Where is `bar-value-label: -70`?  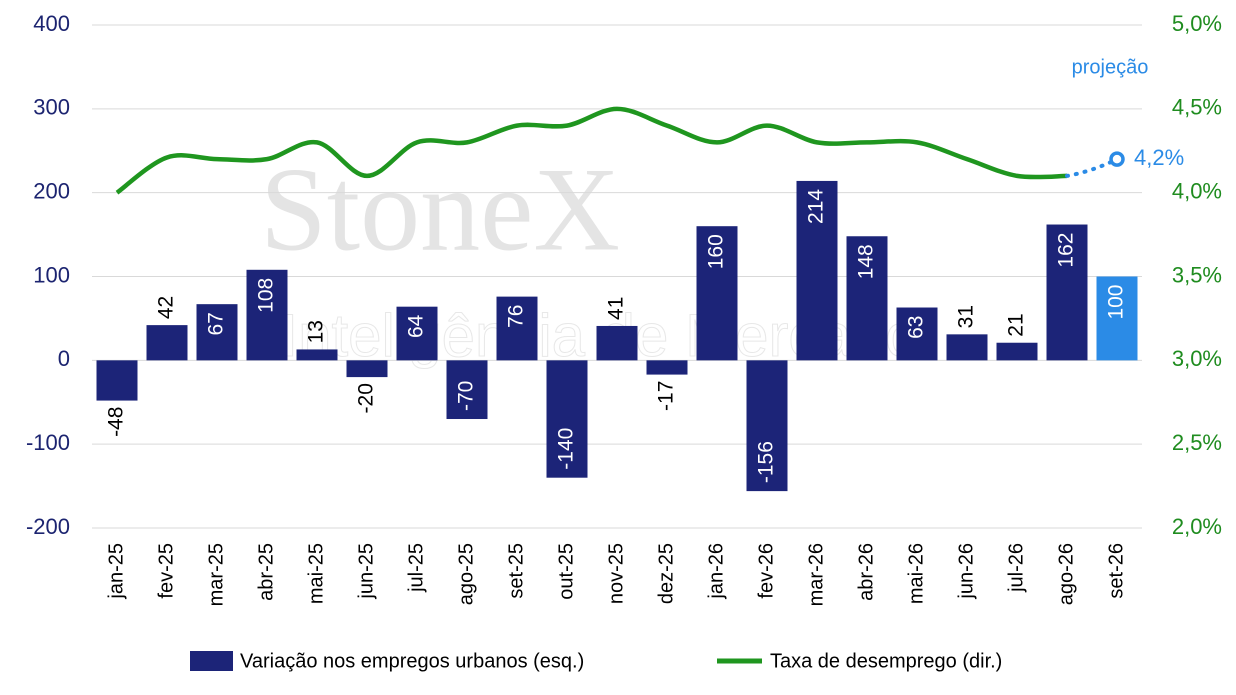
bar-value-label: -70 is located at coordinates (466, 396).